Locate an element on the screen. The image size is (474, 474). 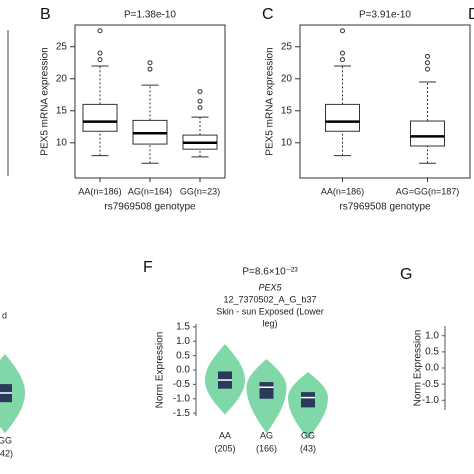
chart-title: P=1.38e-10 is located at coordinates (150, 15).